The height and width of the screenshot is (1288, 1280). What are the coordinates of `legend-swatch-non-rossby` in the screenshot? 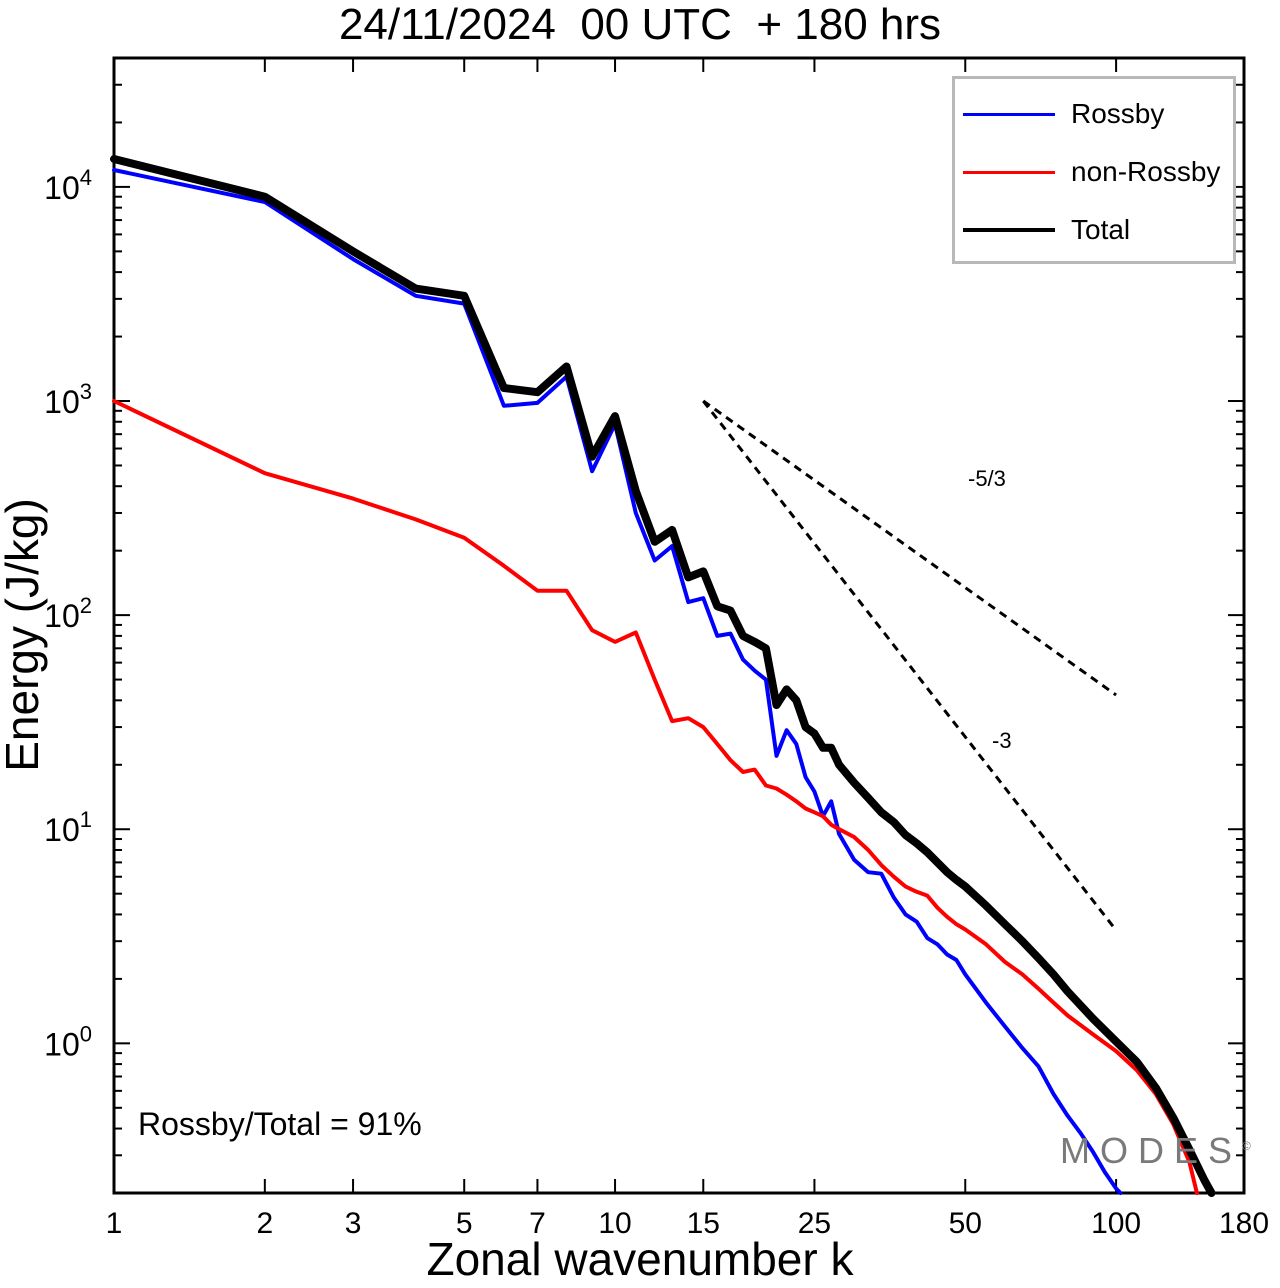 It's located at (1009, 172).